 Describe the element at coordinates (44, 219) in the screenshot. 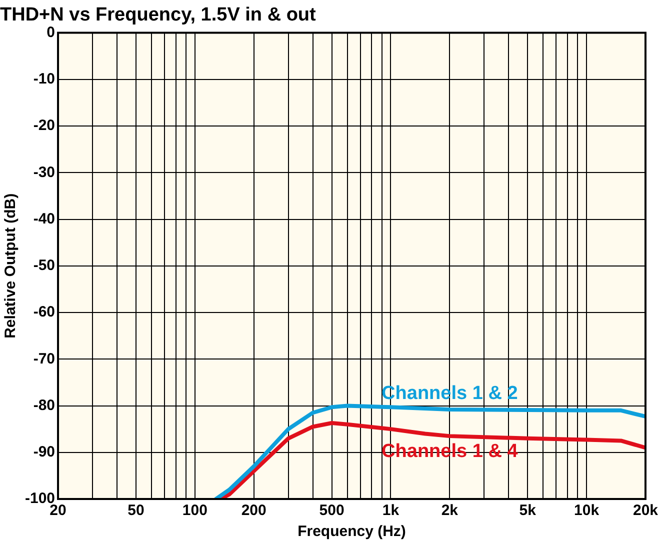

I see `y-tick-label: -40` at that location.